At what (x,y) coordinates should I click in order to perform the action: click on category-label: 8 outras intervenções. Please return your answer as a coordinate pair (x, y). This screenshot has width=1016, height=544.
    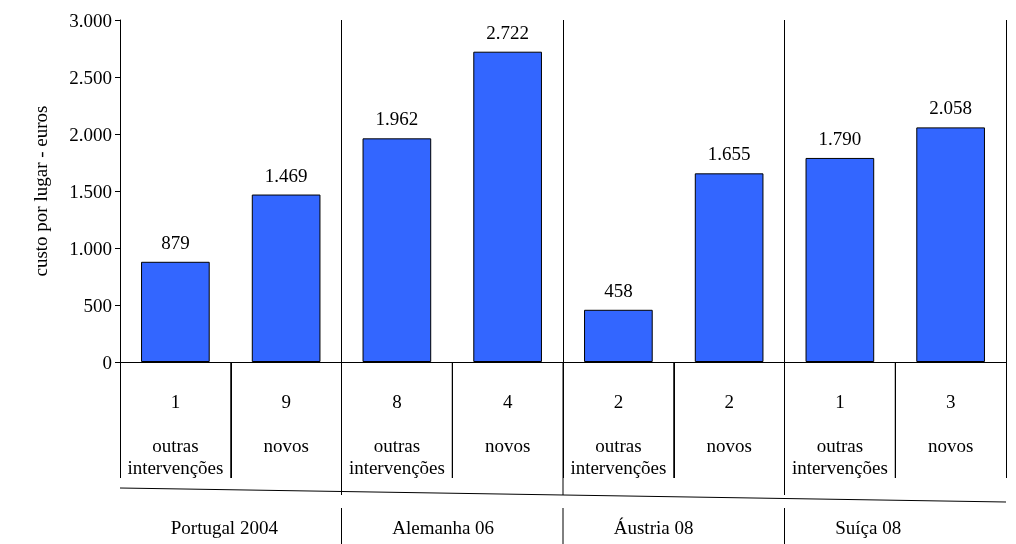
    Looking at the image, I should click on (396, 434).